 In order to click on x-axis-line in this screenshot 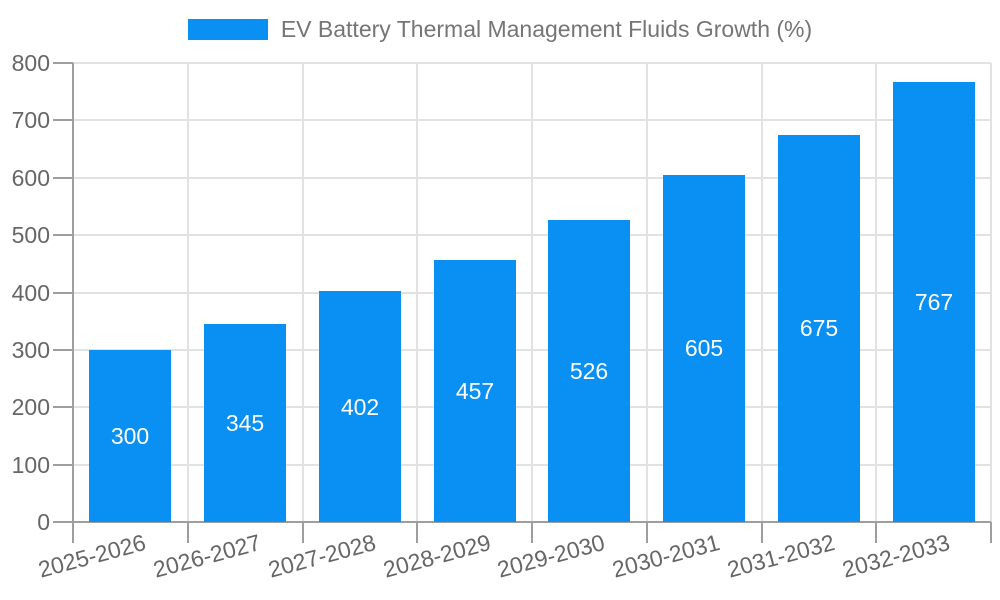, I will do `click(532, 522)`.